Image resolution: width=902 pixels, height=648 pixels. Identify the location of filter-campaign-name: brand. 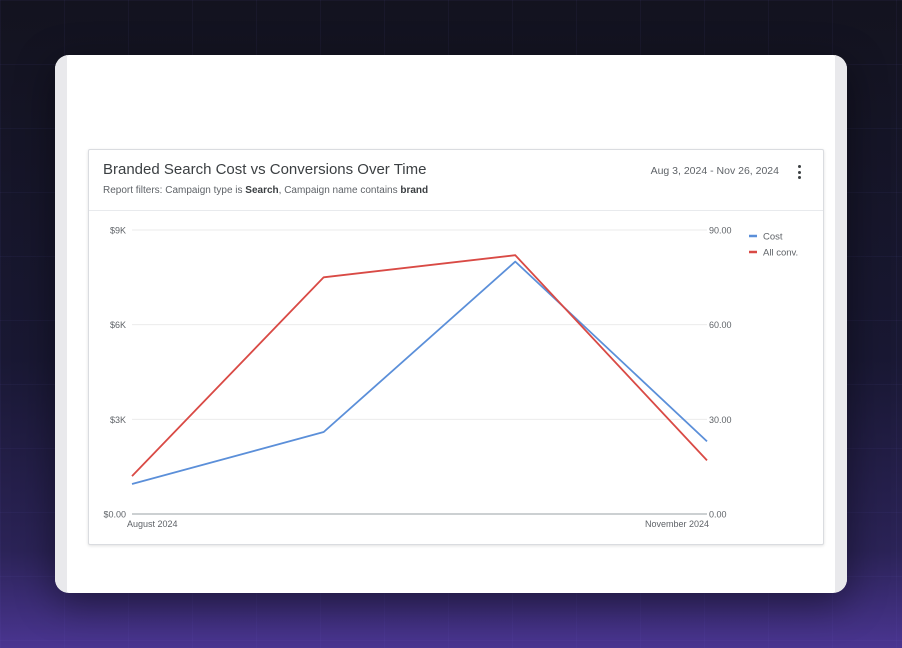
(414, 190).